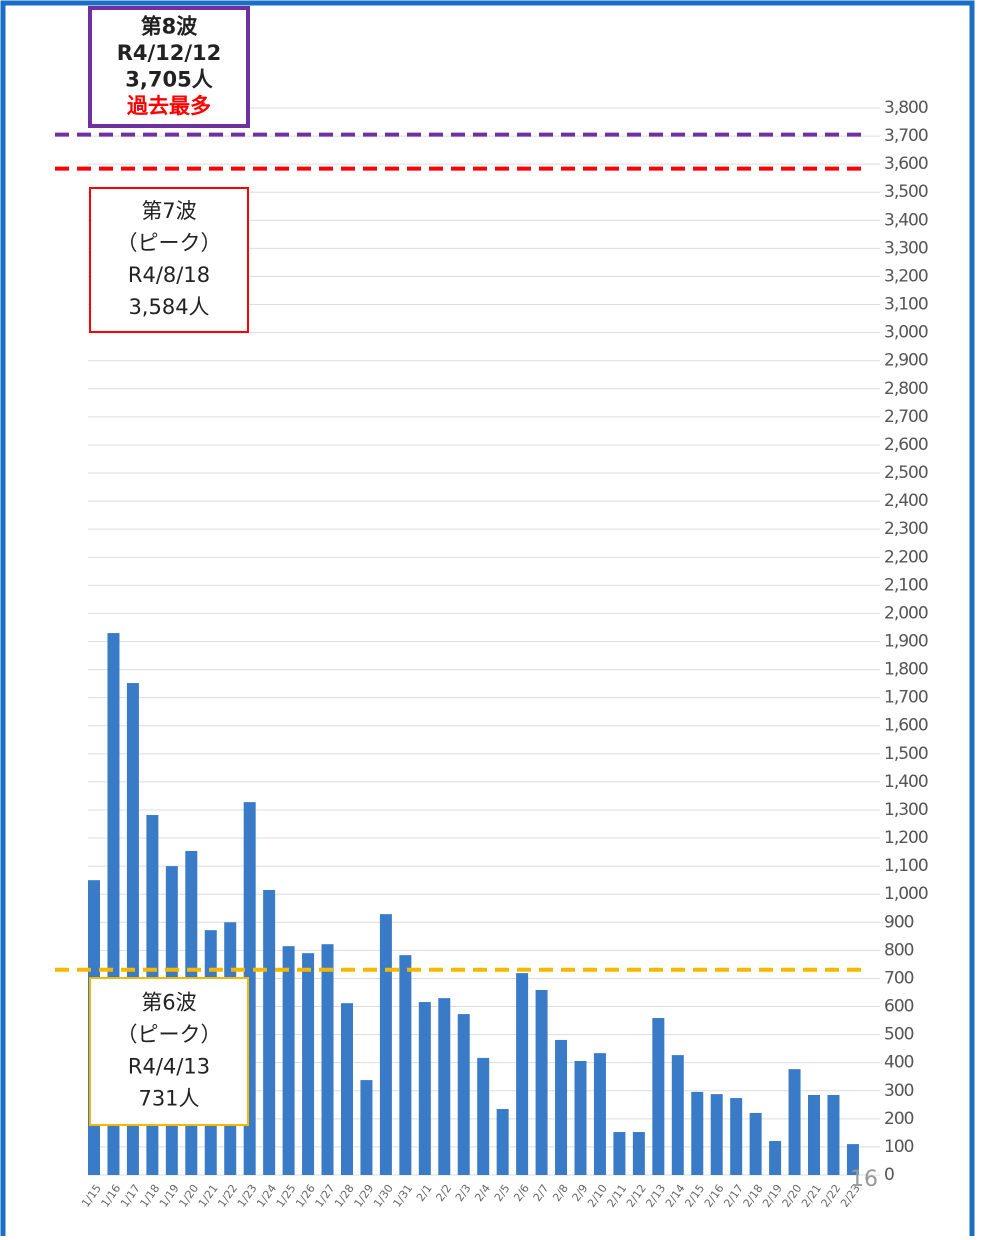 The image size is (982, 1240). I want to click on y-tick-label: 1,900, so click(906, 642).